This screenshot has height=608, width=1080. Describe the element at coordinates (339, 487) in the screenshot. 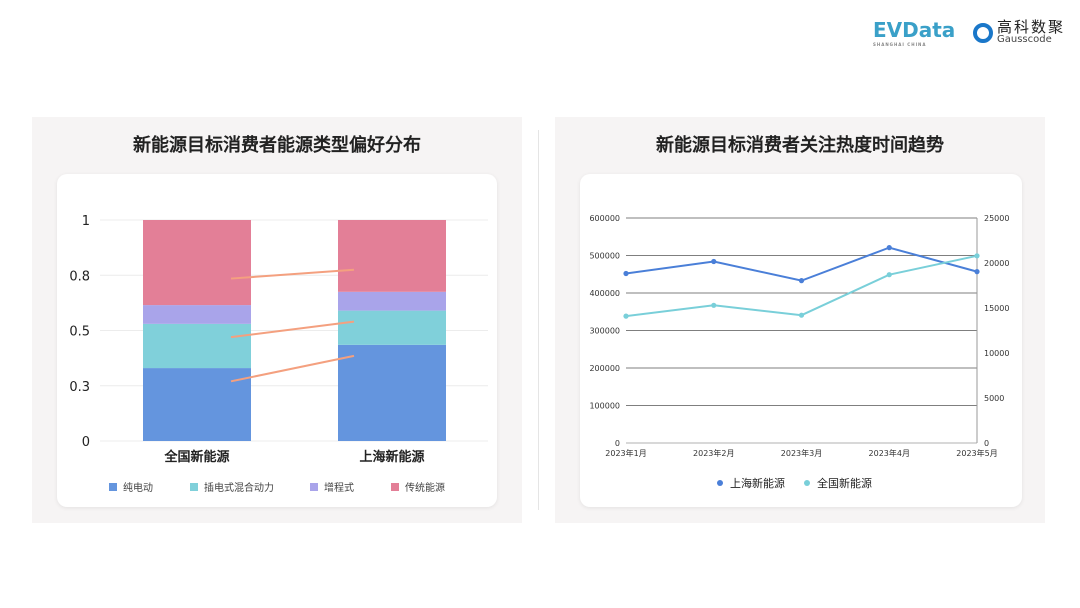

I see `legend-label: 增程式` at that location.